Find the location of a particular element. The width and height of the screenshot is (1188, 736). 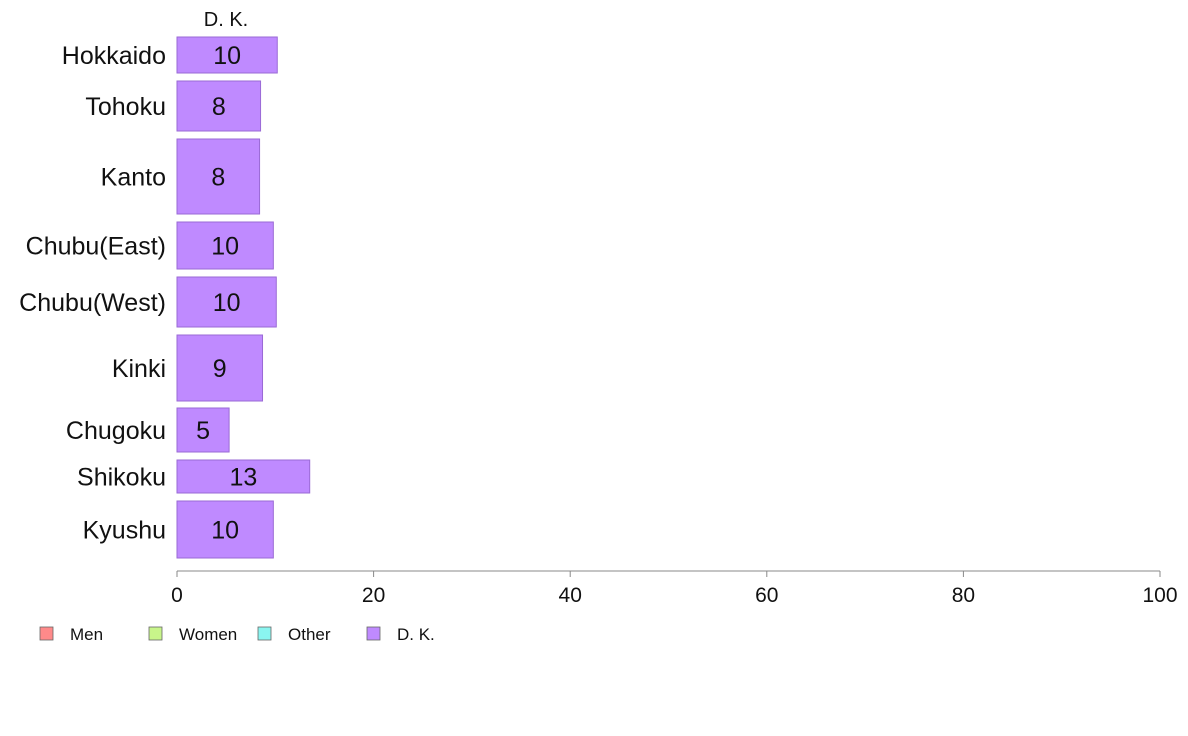

value-label: 9 is located at coordinates (220, 369).